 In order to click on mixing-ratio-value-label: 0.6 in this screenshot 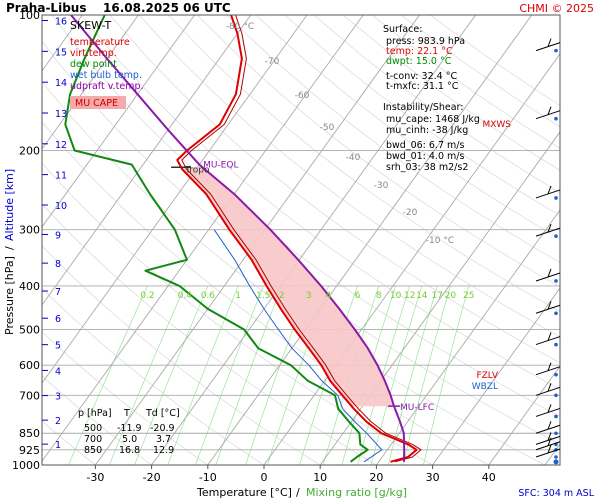, I will do `click(208, 296)`.